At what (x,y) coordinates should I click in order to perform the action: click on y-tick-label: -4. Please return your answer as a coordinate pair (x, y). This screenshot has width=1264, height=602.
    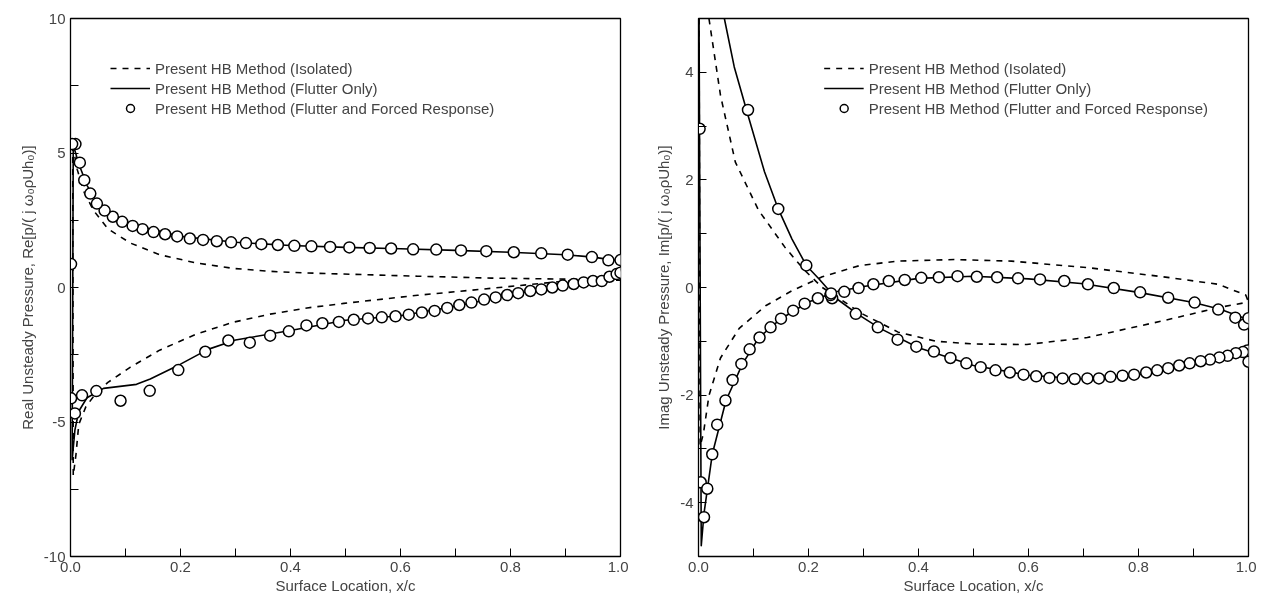
    Looking at the image, I should click on (687, 502).